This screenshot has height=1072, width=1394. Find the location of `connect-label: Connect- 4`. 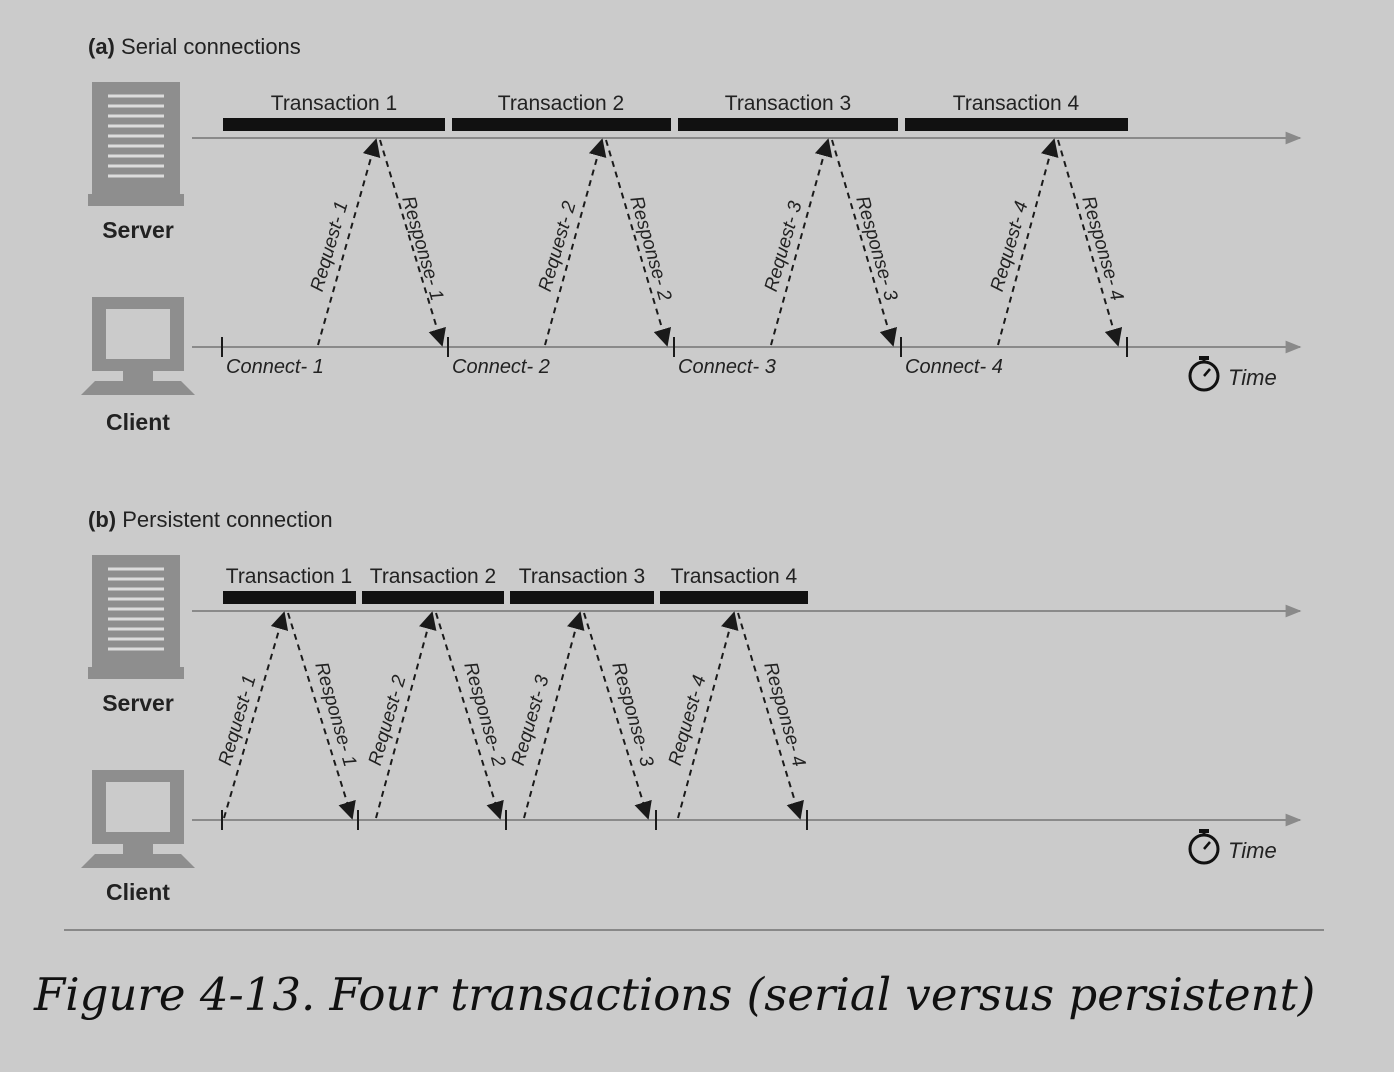

connect-label: Connect- 4 is located at coordinates (954, 367).